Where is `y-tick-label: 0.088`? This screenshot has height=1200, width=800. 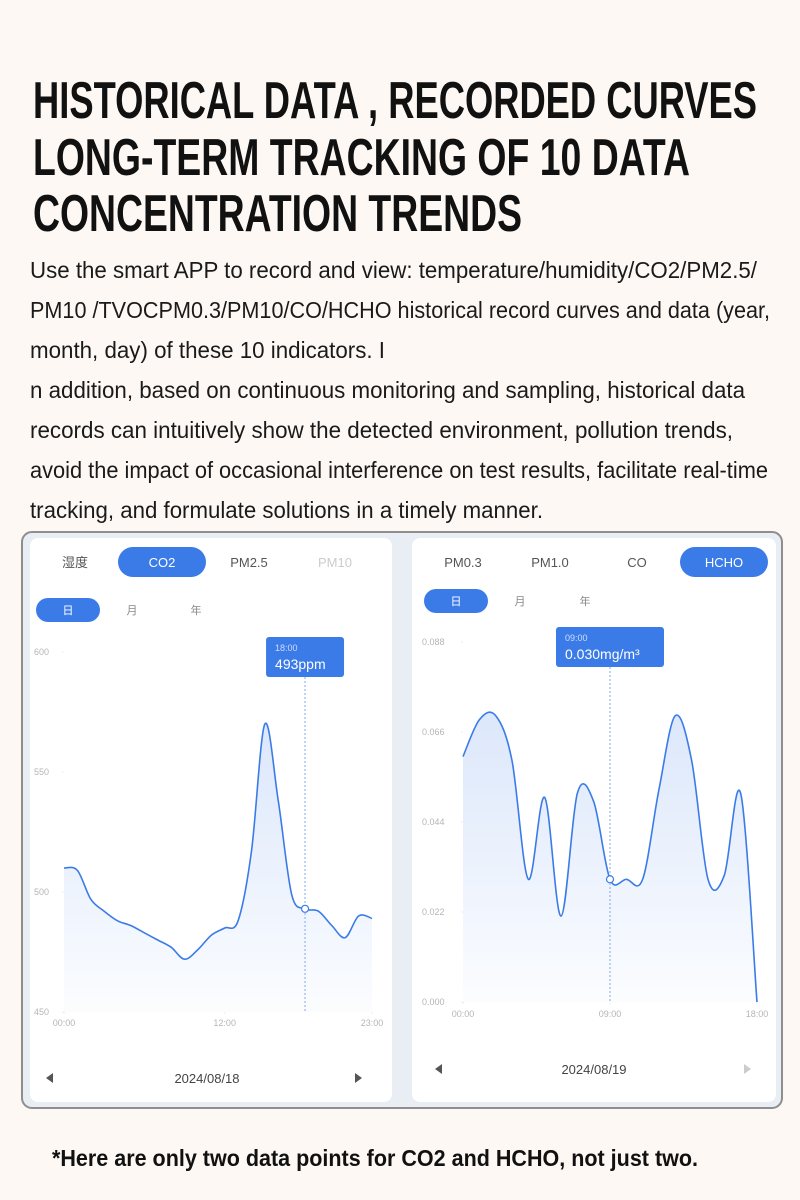
y-tick-label: 0.088 is located at coordinates (433, 642).